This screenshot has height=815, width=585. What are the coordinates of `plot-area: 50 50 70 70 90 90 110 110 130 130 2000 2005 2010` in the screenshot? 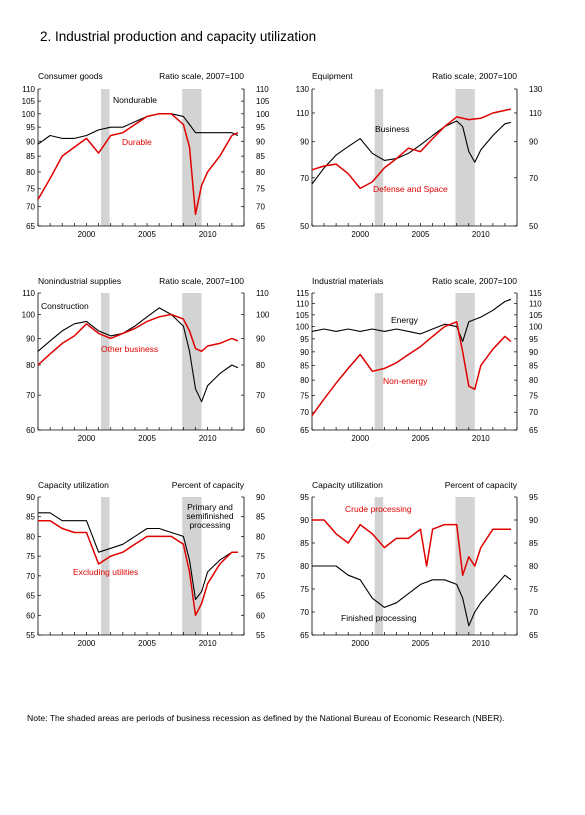 It's located at (419, 162).